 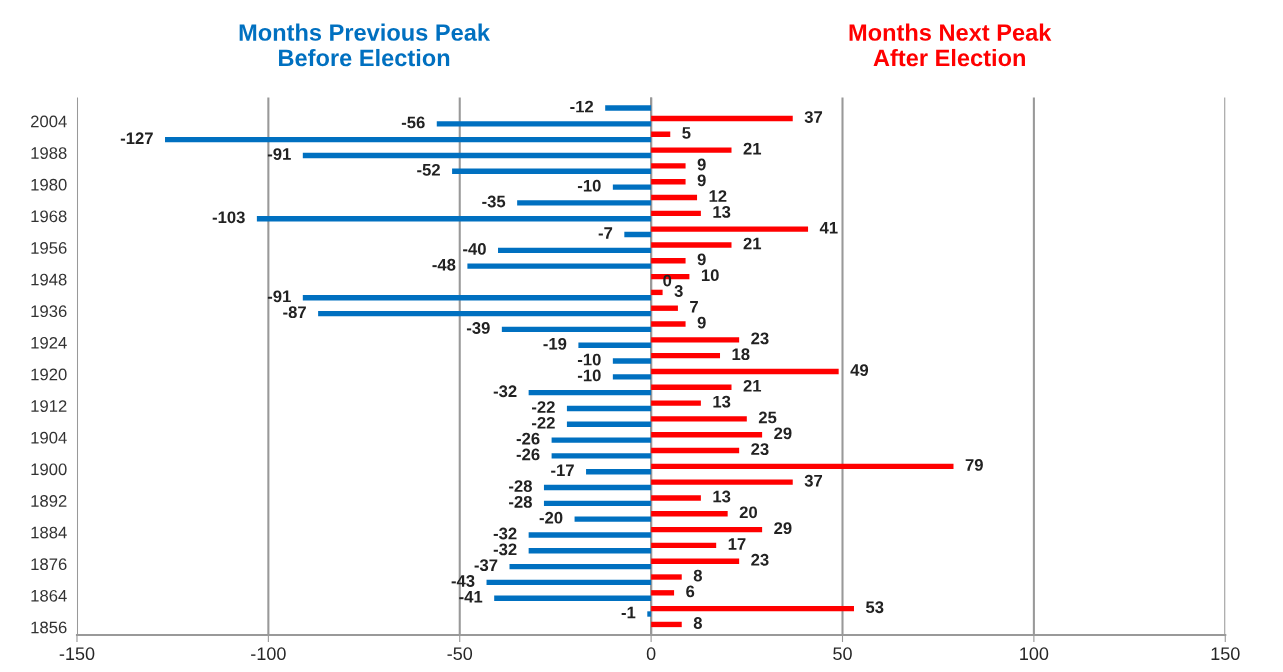 What do you see at coordinates (842, 654) in the screenshot?
I see `x-tick-label: 50` at bounding box center [842, 654].